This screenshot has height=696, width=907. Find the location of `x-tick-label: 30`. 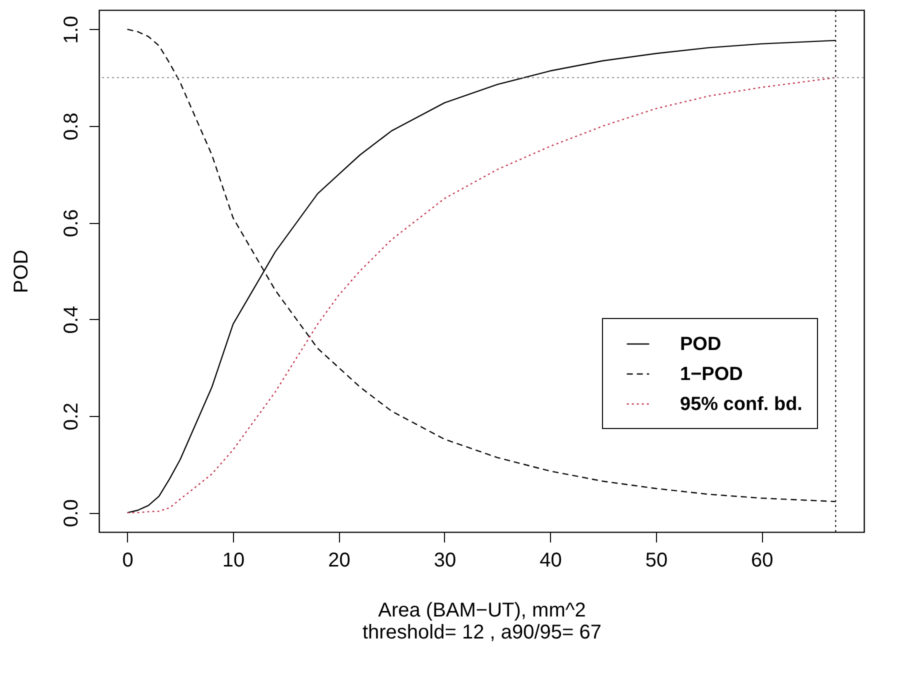

x-tick-label: 30 is located at coordinates (445, 561).